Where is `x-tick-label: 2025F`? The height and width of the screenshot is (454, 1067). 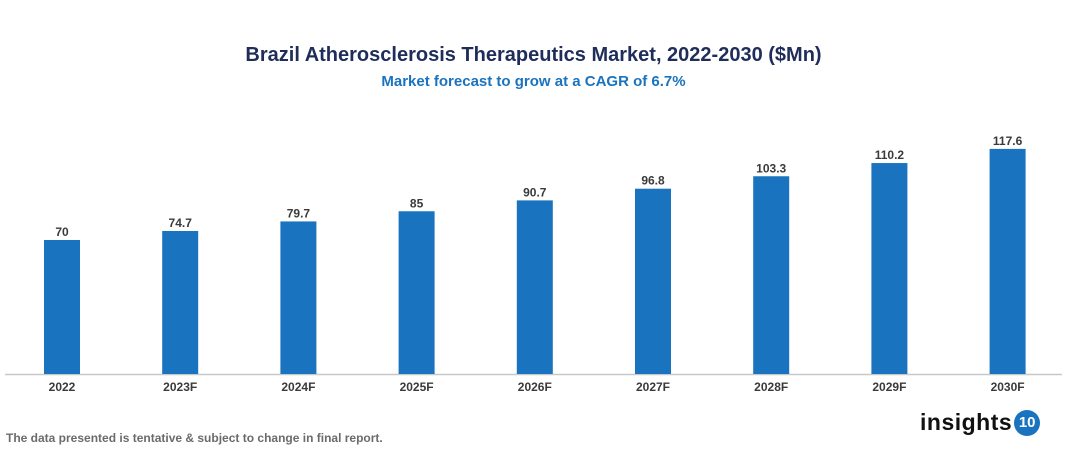
x-tick-label: 2025F is located at coordinates (417, 387).